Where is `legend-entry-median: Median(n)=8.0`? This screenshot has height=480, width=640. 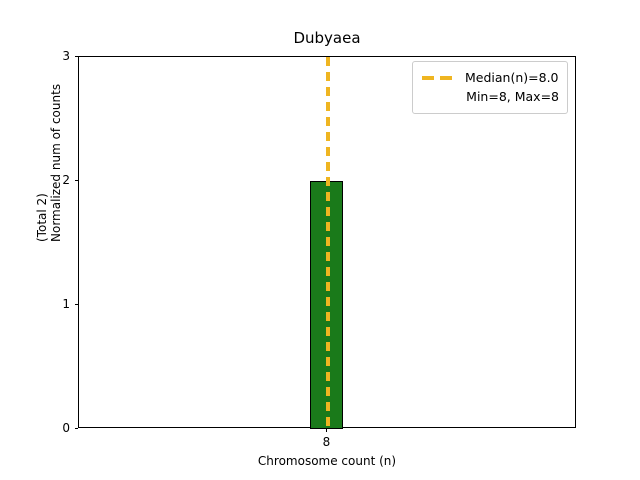 legend-entry-median: Median(n)=8.0 is located at coordinates (490, 77).